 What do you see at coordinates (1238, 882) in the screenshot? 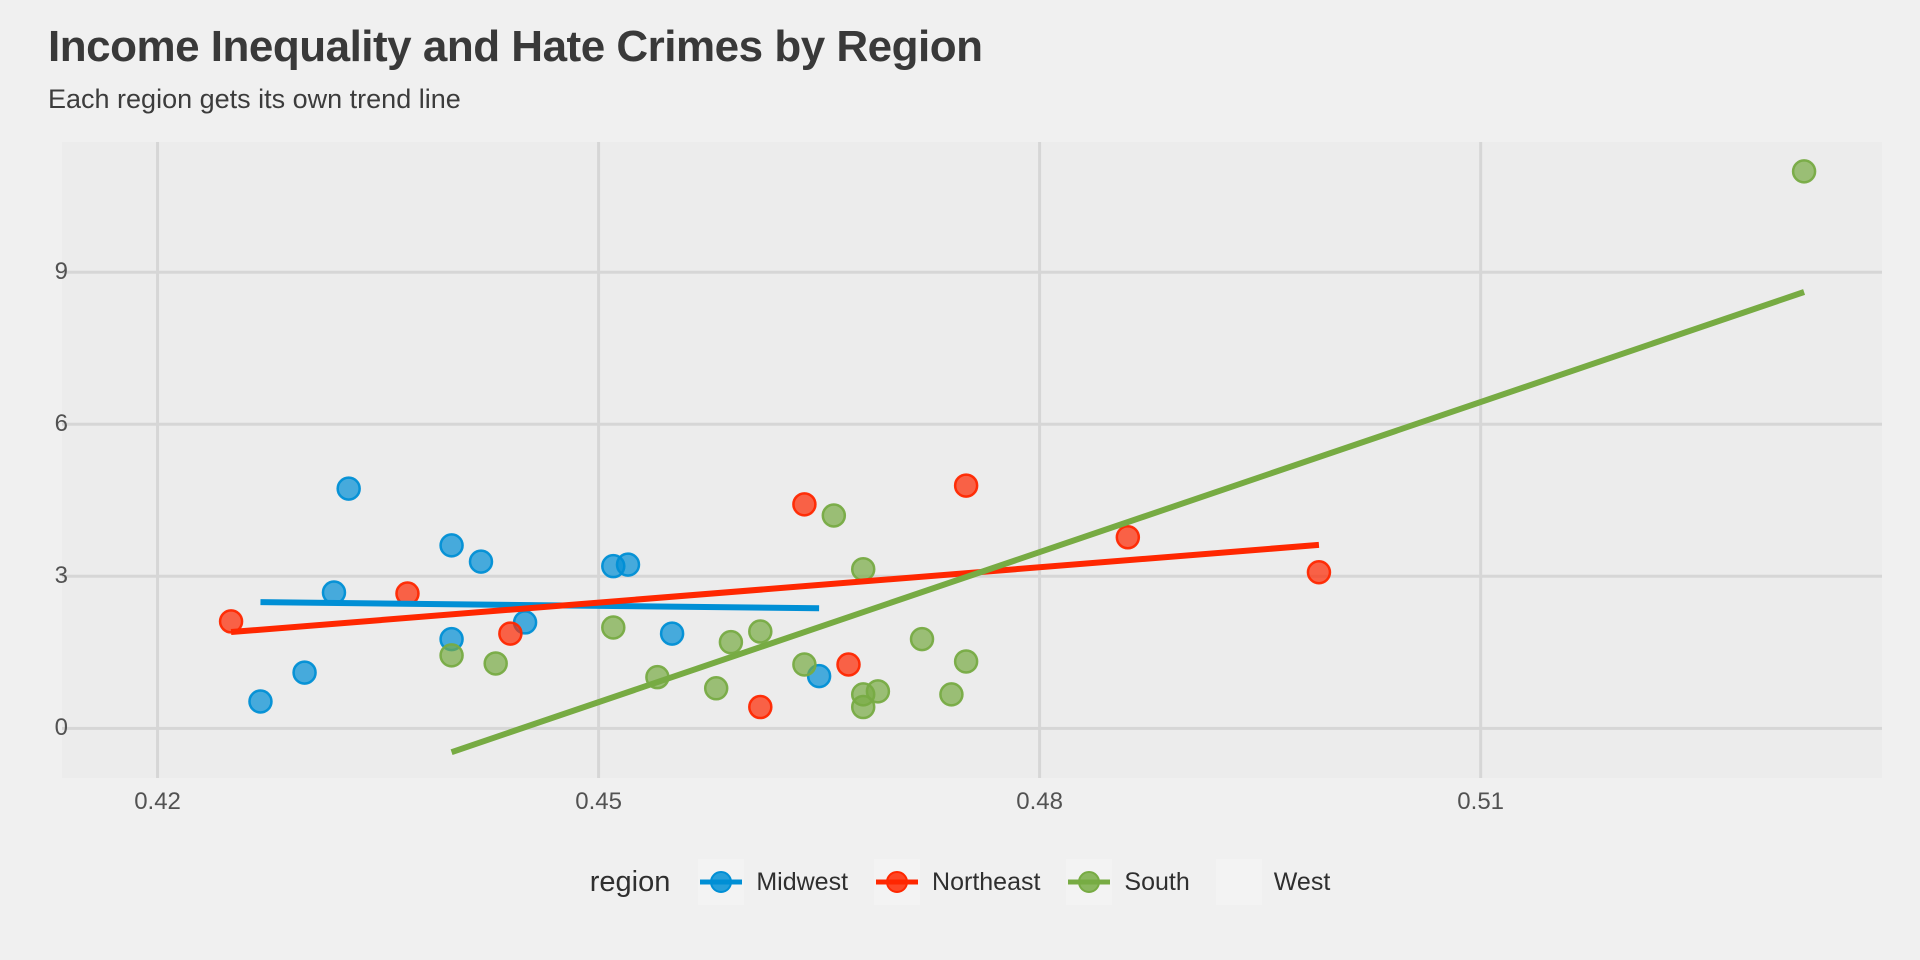
I see `legend-key-west-empty` at bounding box center [1238, 882].